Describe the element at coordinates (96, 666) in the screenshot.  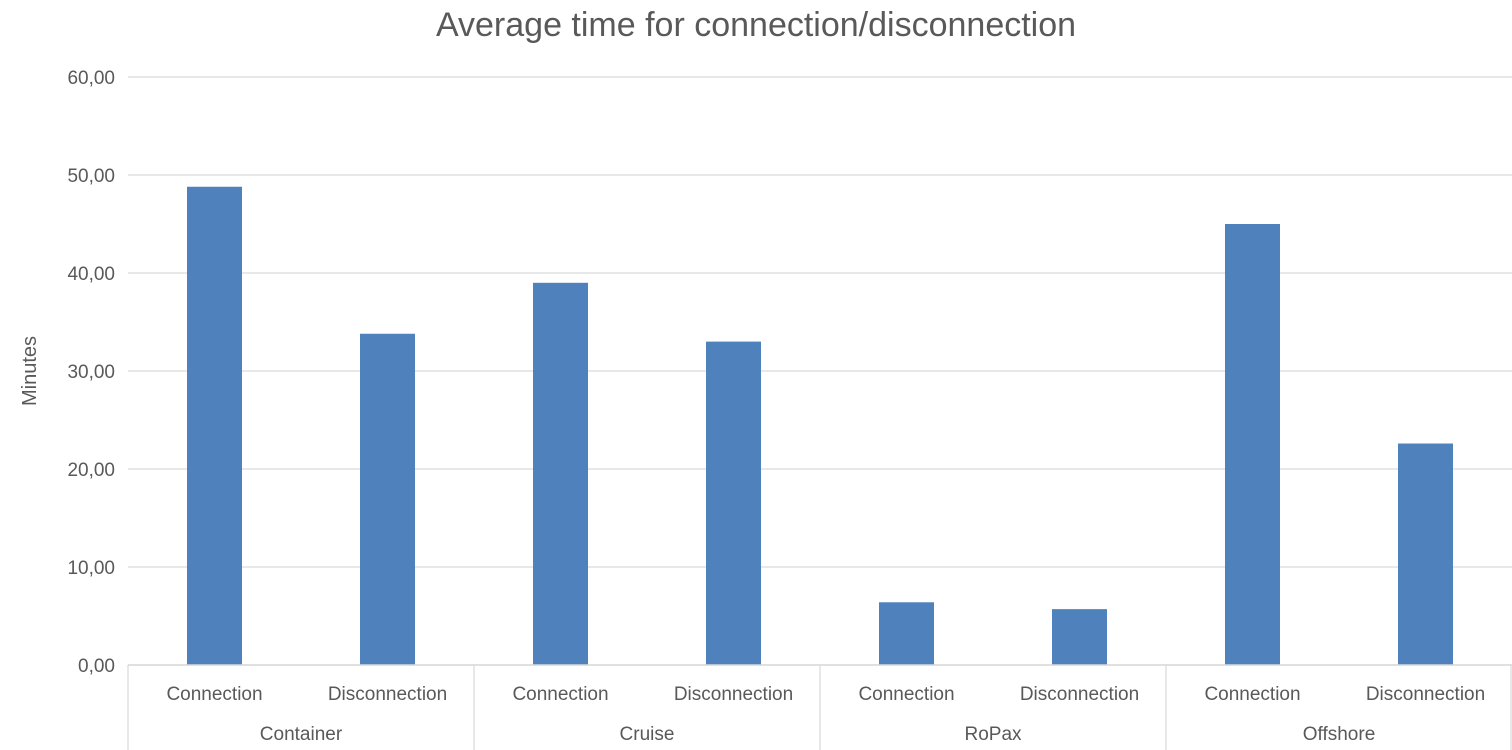
I see `y-tick-label: 0,00` at that location.